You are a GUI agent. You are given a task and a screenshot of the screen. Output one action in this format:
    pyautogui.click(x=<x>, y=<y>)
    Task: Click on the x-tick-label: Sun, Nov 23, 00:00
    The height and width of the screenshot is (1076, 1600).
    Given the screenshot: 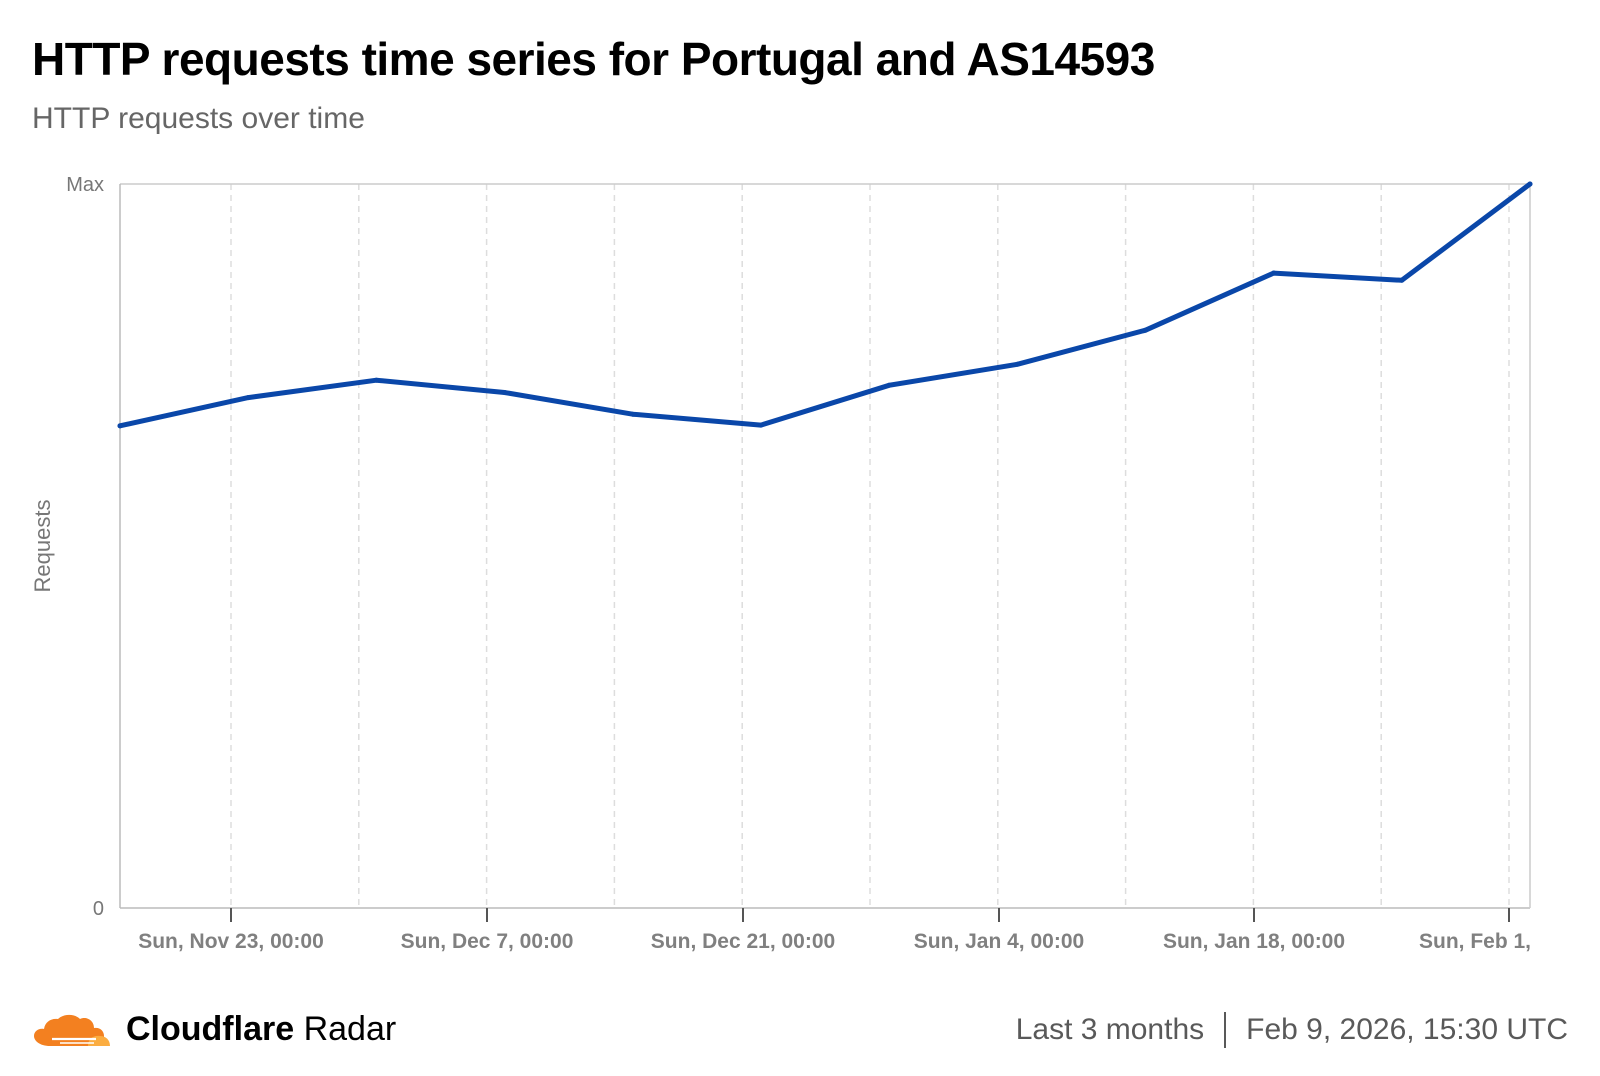 What is the action you would take?
    pyautogui.click(x=231, y=941)
    